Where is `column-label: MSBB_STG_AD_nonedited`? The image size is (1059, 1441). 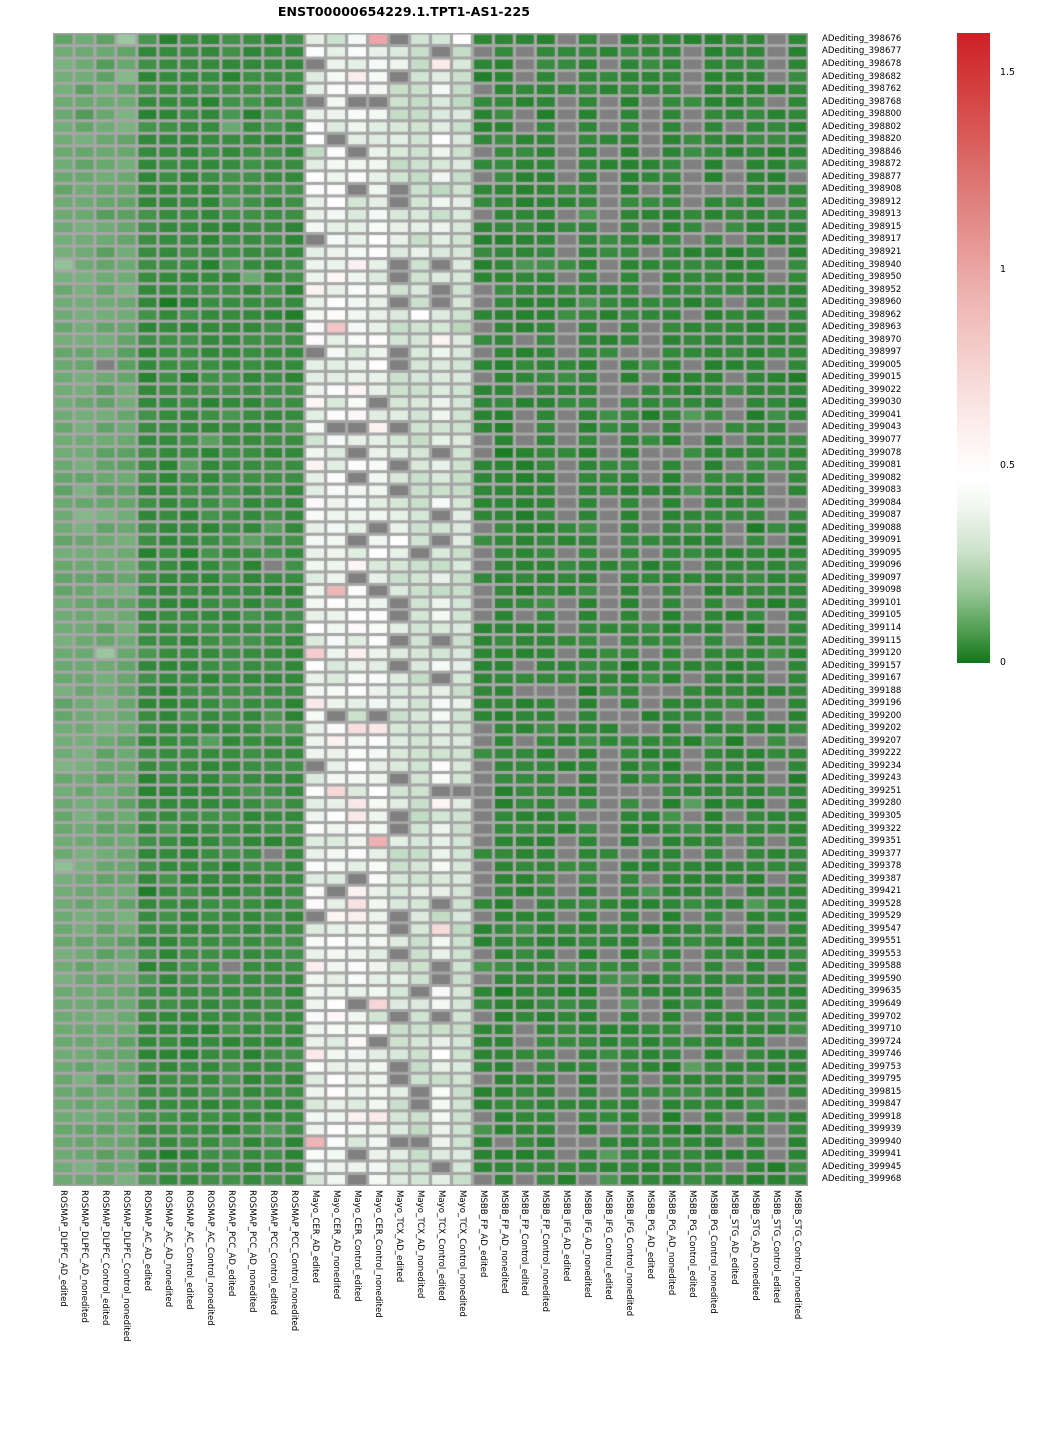
column-label: MSBB_STG_AD_nonedited is located at coordinates (755, 1245).